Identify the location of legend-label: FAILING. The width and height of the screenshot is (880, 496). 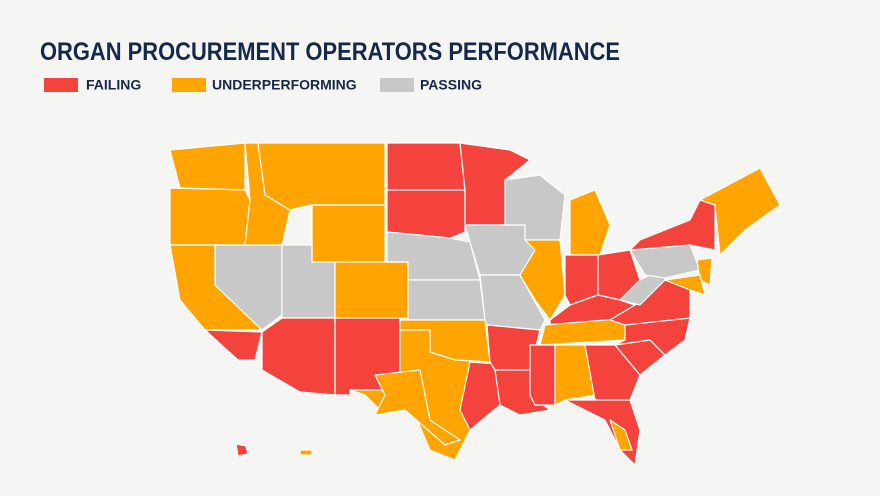
(113, 85).